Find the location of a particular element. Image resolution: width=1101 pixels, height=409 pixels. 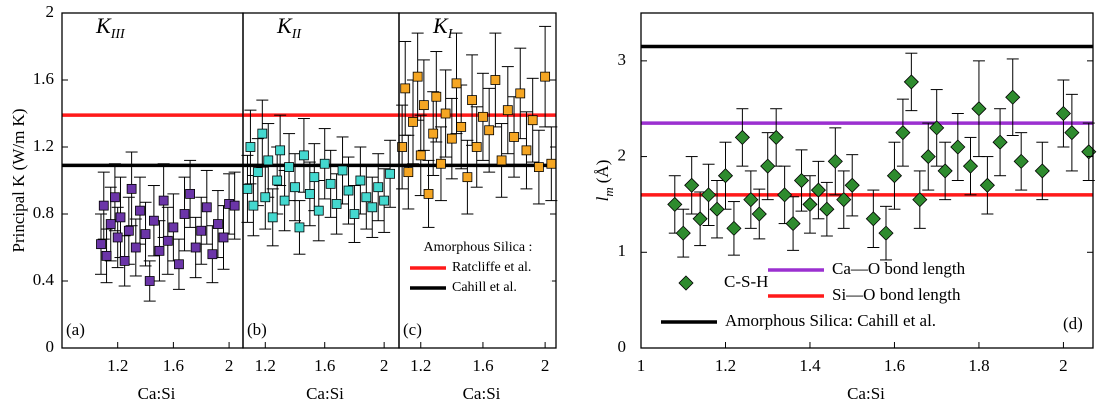

y-tick-label: 1 is located at coordinates (622, 250).